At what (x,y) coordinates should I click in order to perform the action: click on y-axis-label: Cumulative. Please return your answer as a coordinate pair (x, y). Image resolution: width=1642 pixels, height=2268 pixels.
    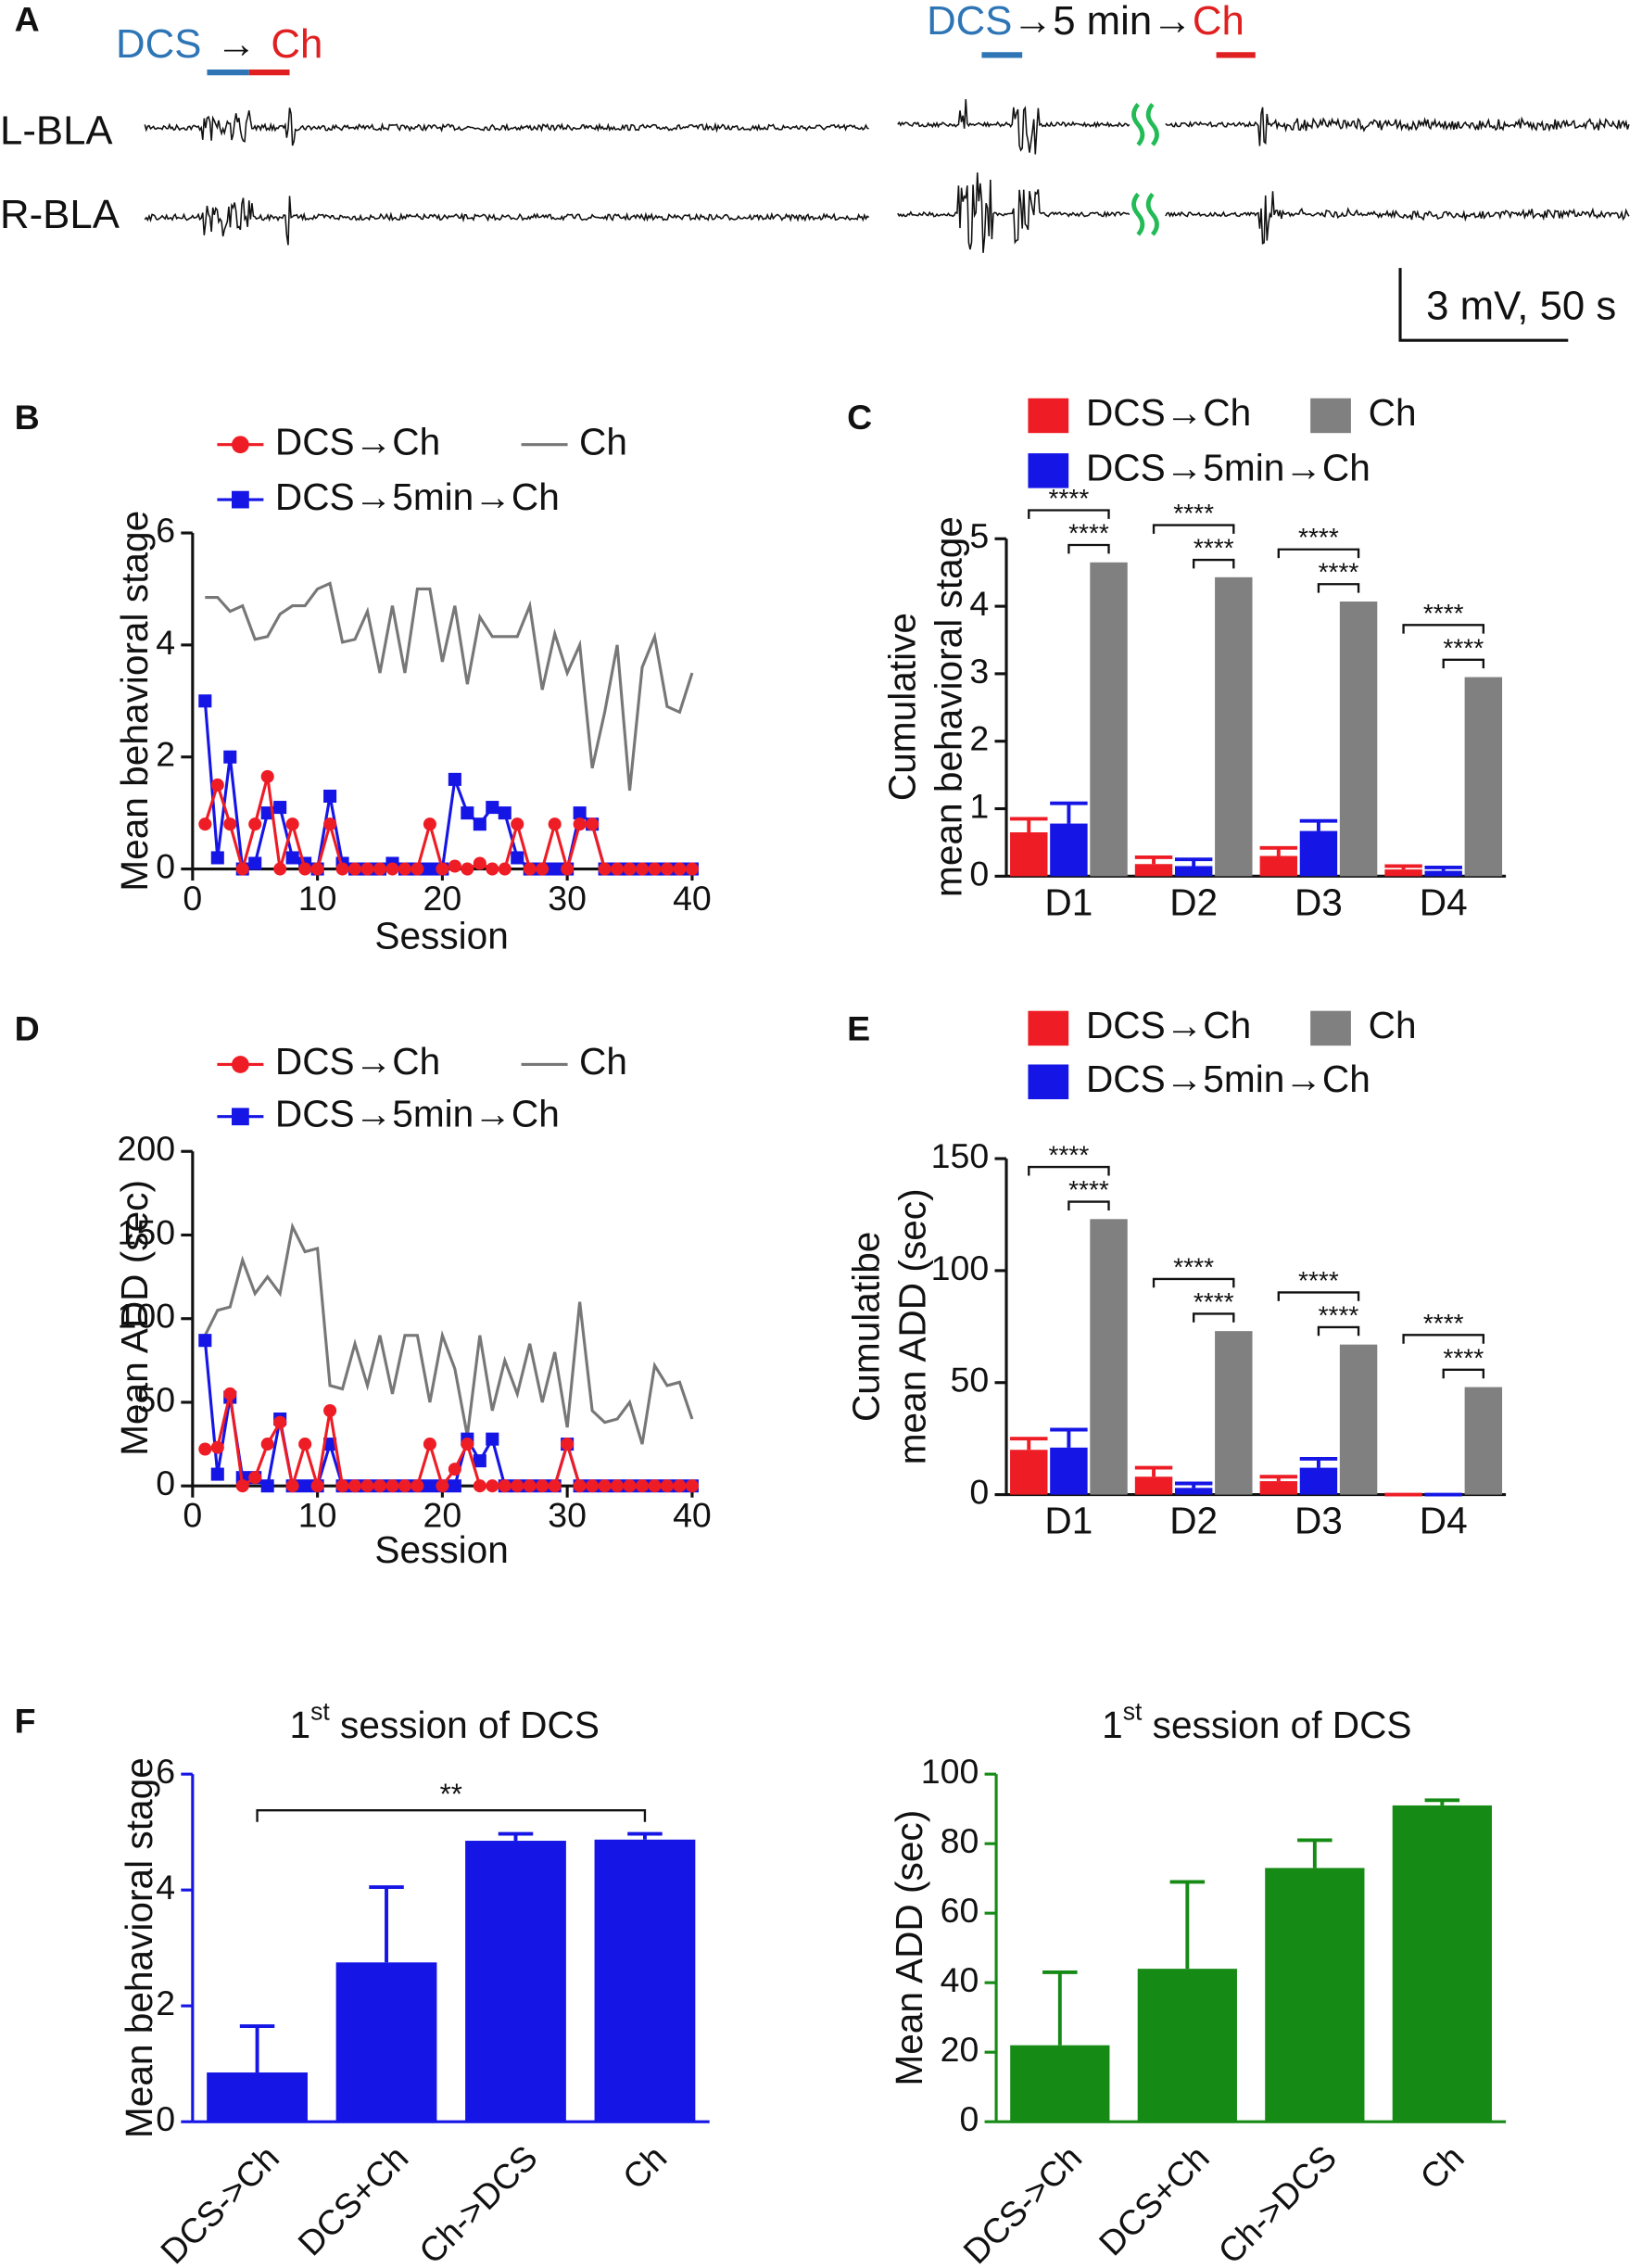
    Looking at the image, I should click on (901, 707).